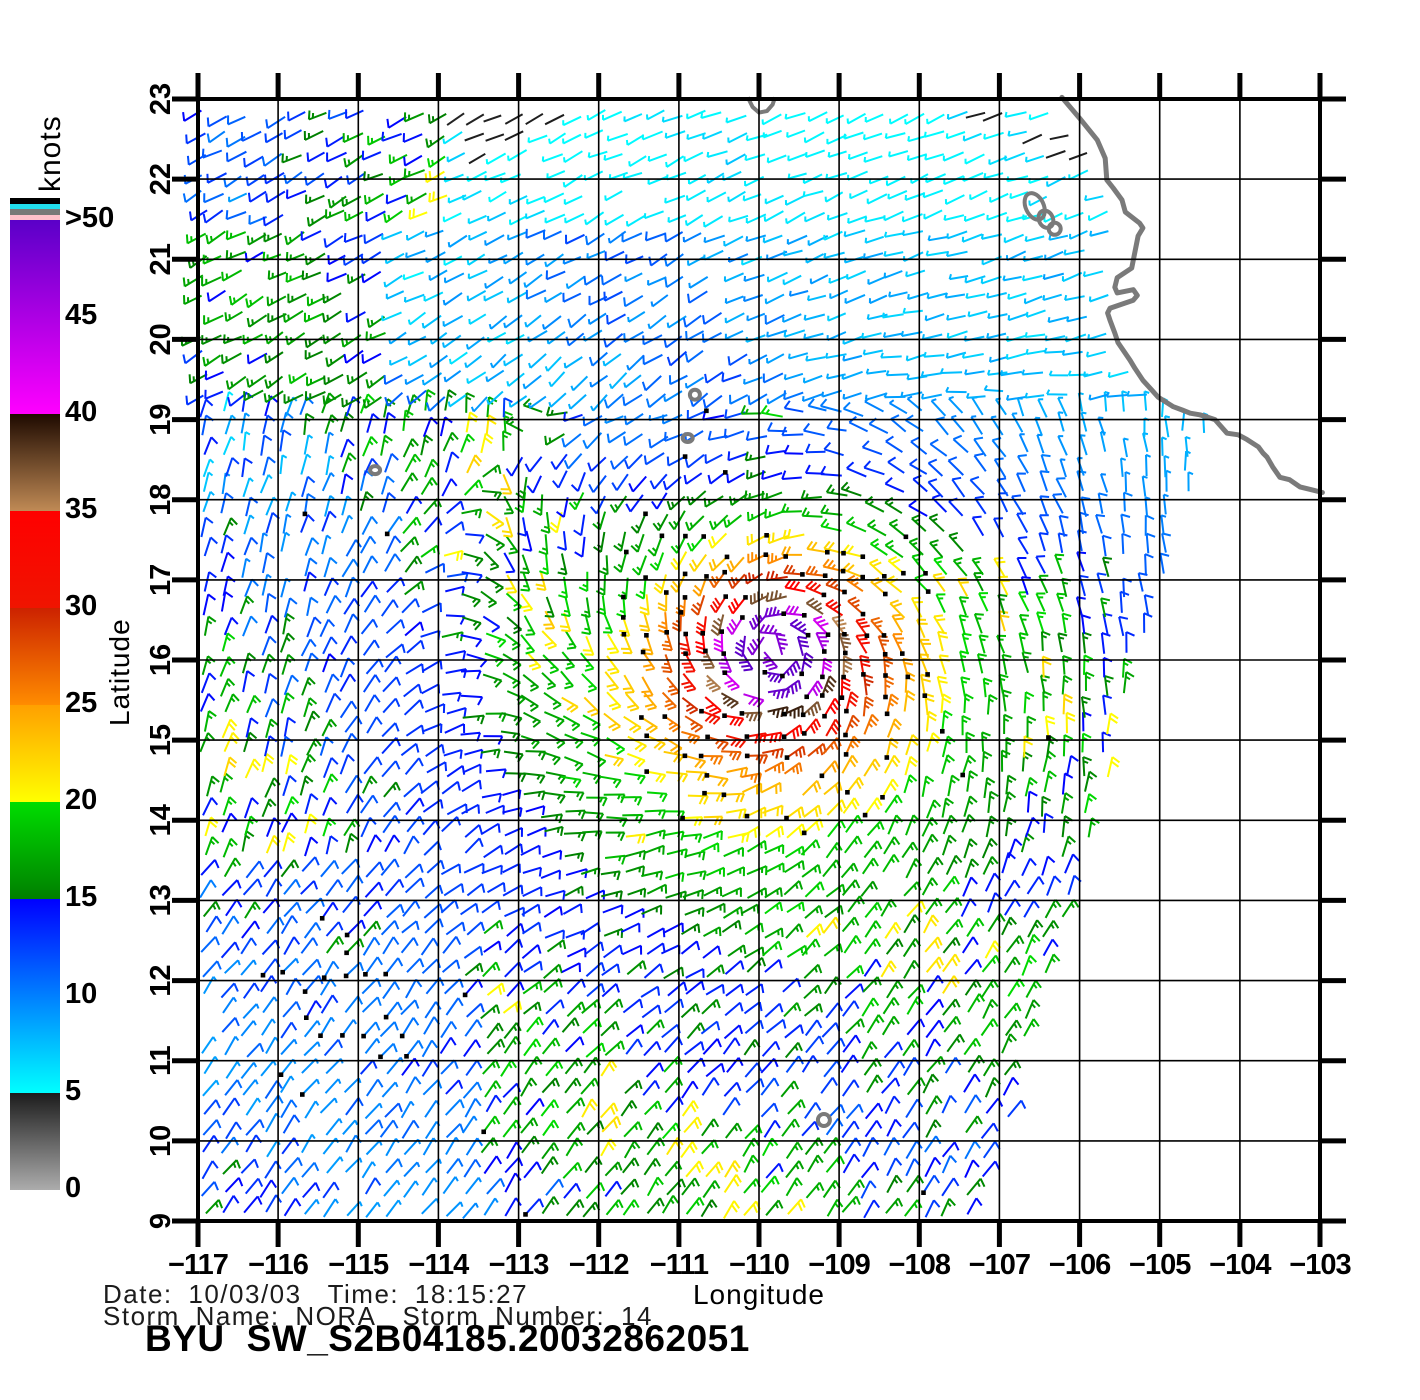 The image size is (1420, 1400). What do you see at coordinates (119, 672) in the screenshot?
I see `y-axis-title: Latitude` at bounding box center [119, 672].